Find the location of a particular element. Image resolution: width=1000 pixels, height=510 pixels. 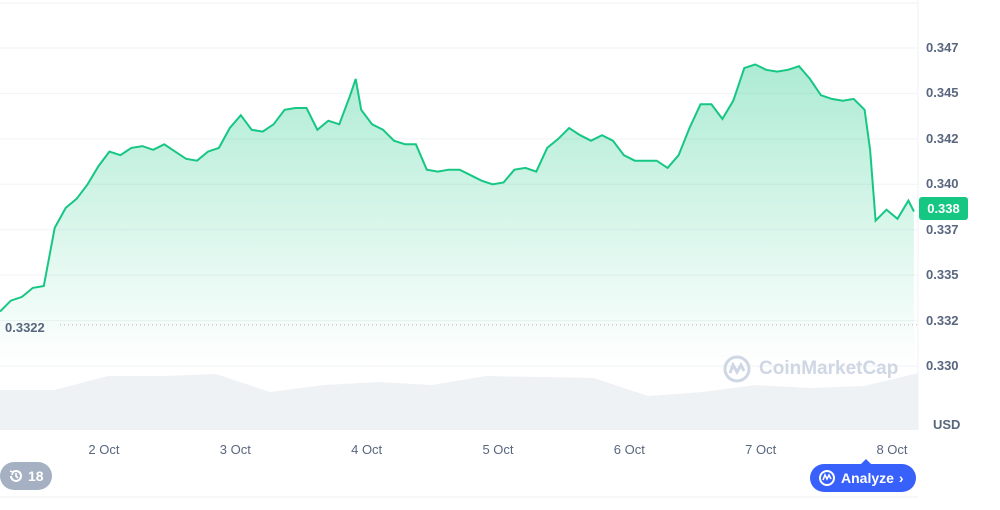

y-tick-label: 0.332 is located at coordinates (942, 320).